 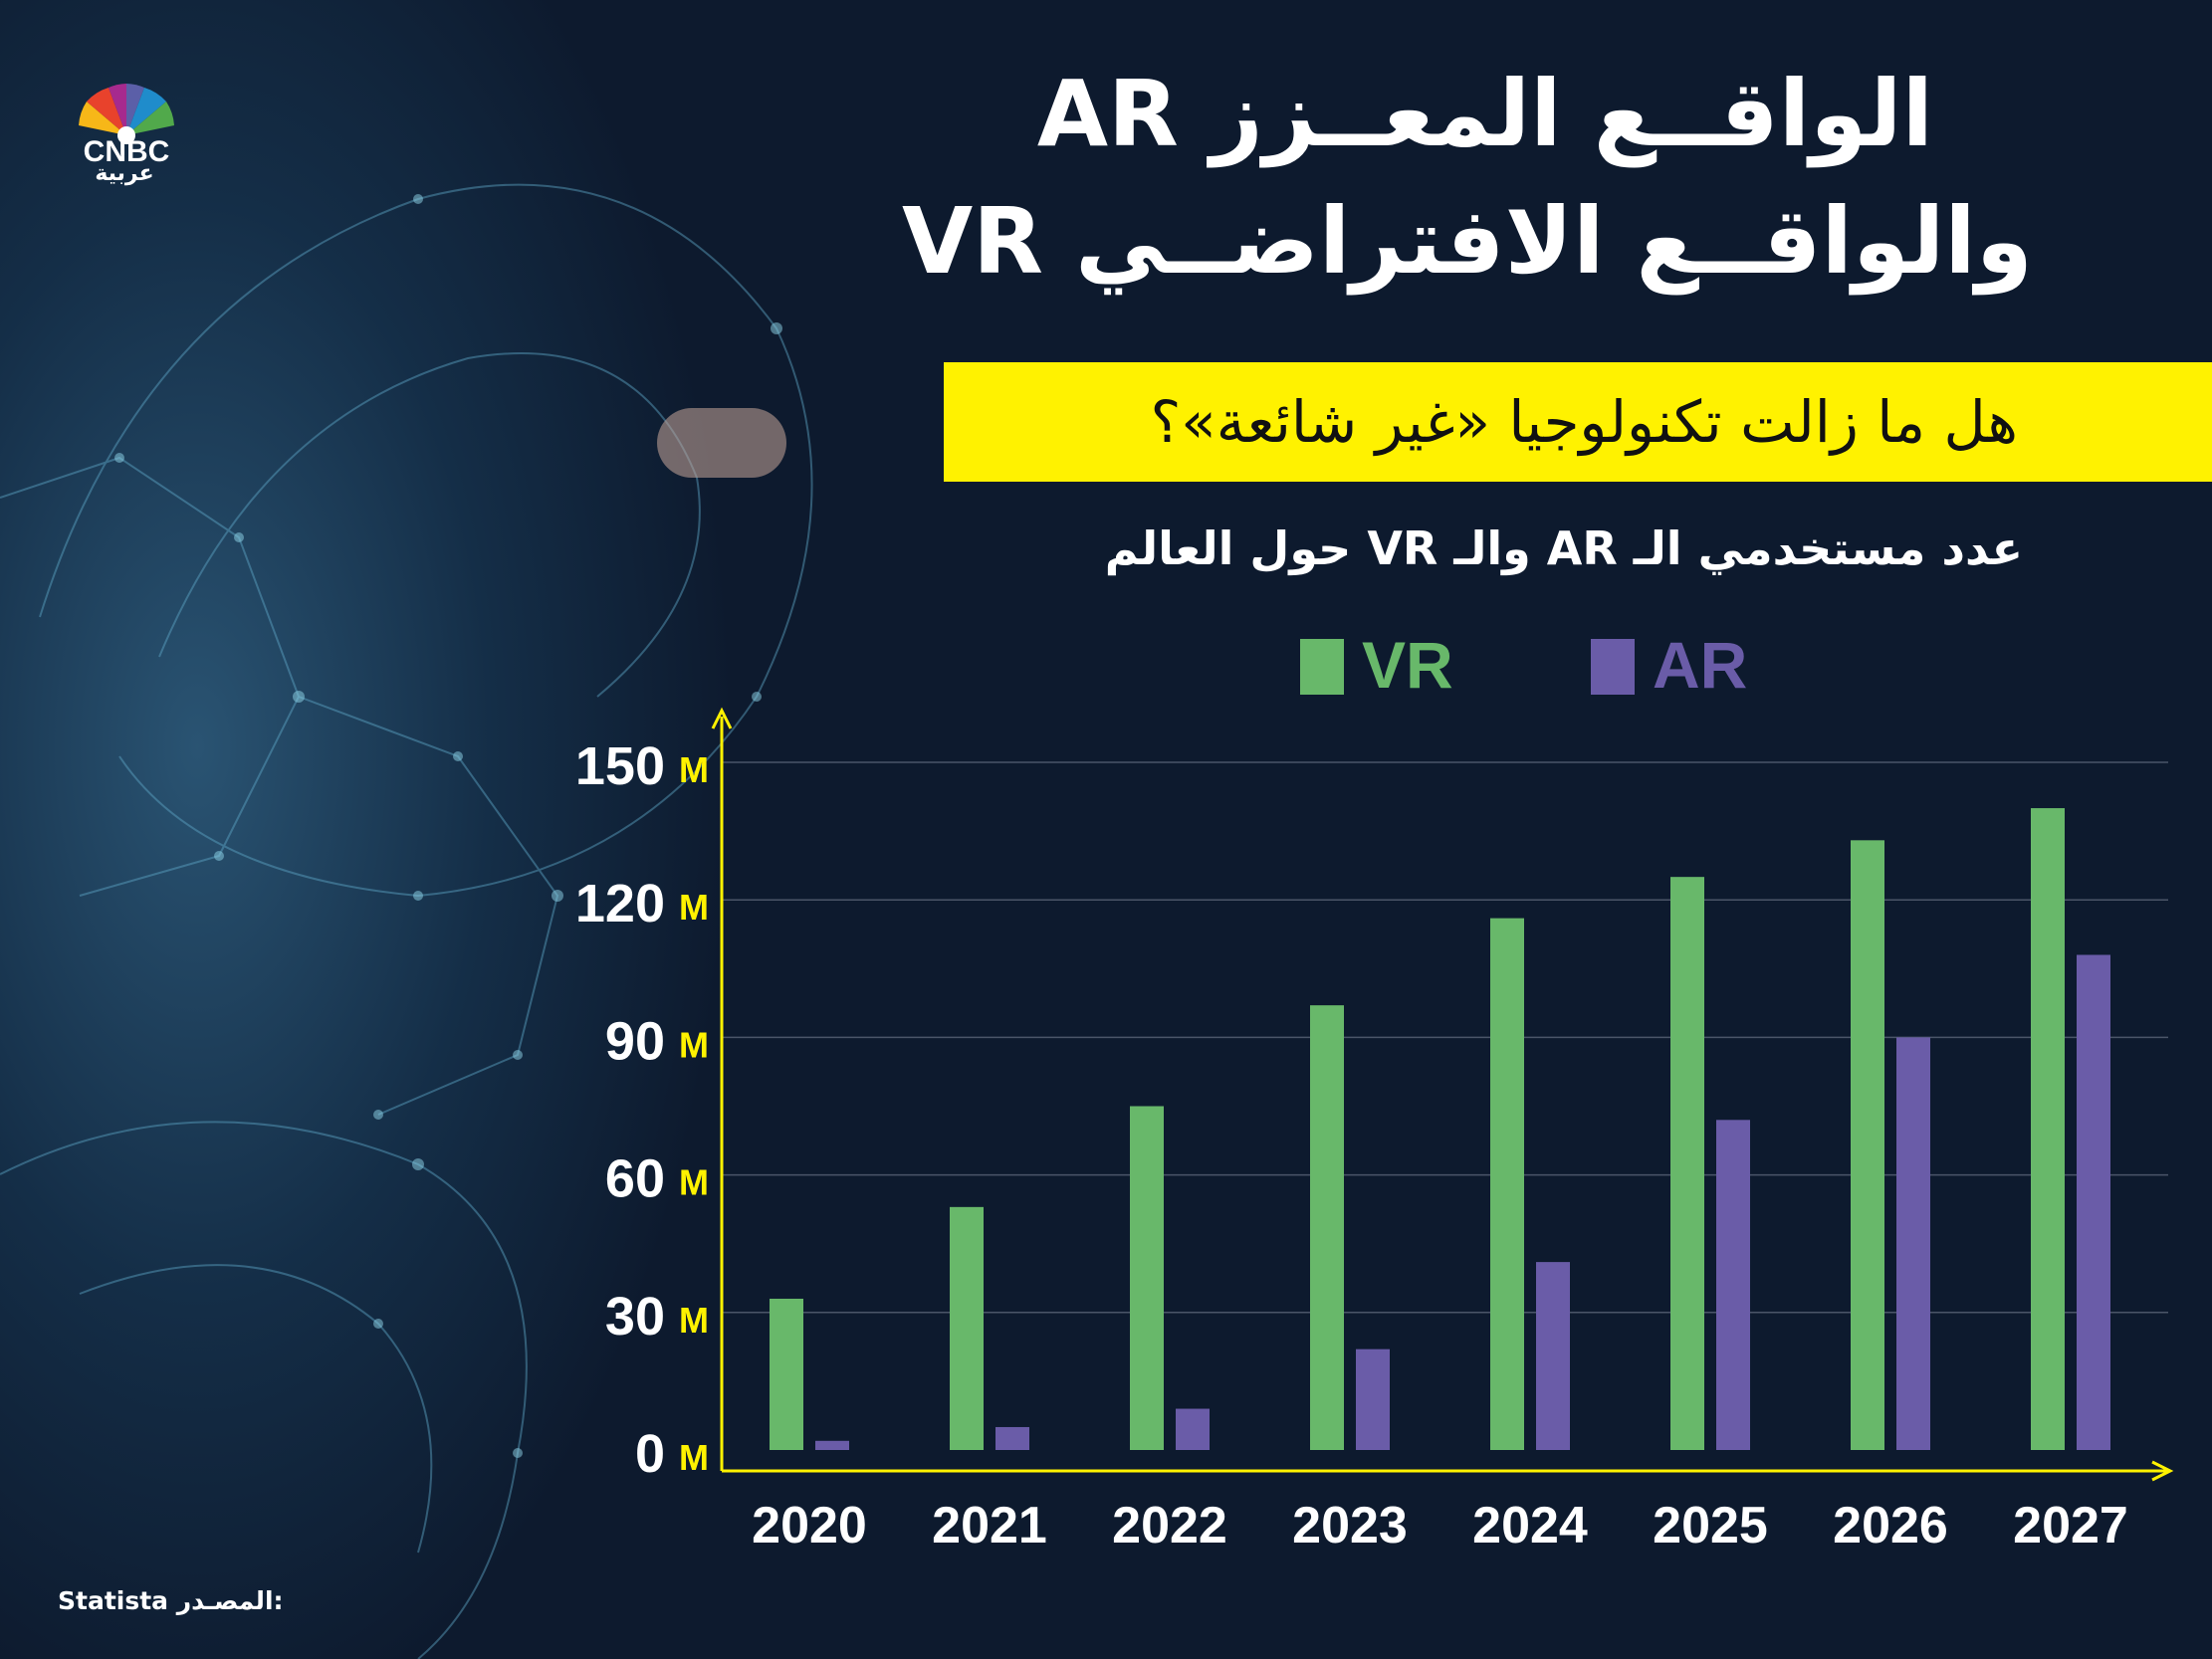 I want to click on bar-vr-2022, so click(x=1147, y=1278).